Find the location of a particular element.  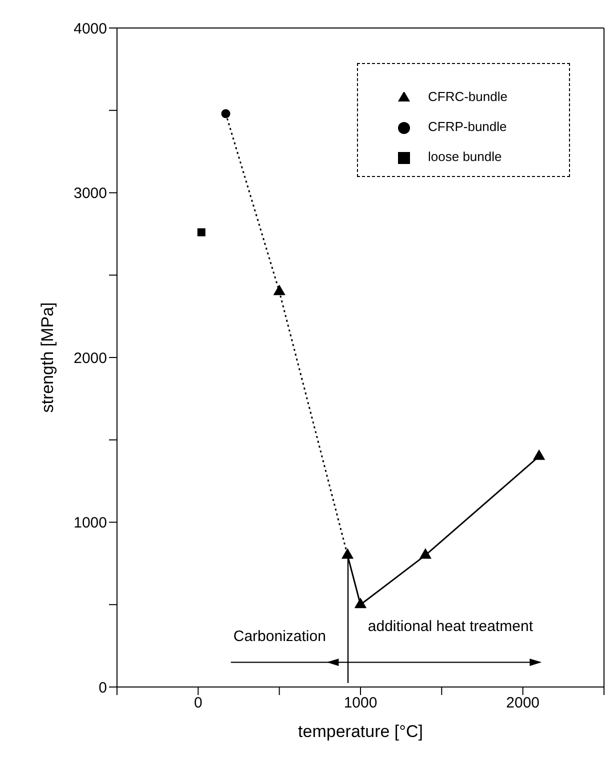

y-tick-label: 1000 is located at coordinates (90, 523).